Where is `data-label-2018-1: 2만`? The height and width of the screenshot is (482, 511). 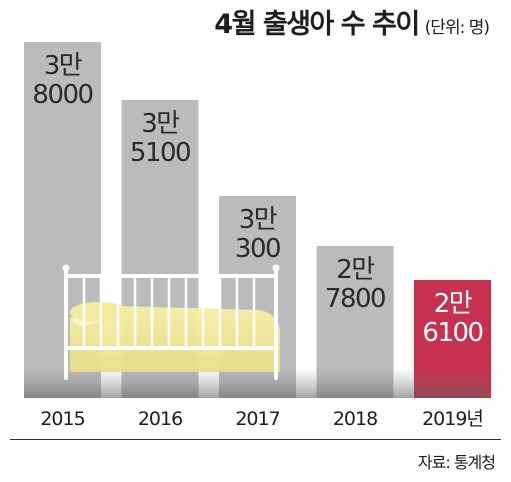 data-label-2018-1: 2만 is located at coordinates (355, 270).